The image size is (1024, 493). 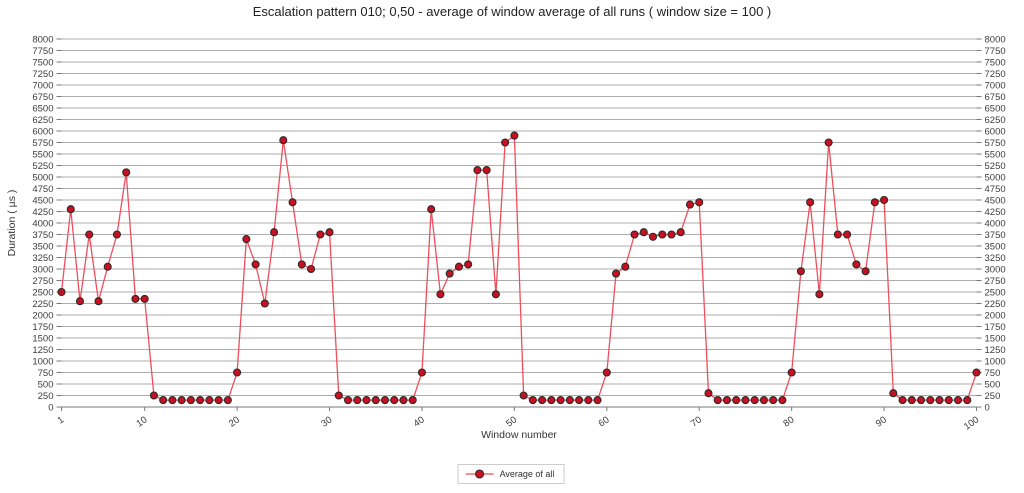 I want to click on svg-text: 80, so click(x=788, y=421).